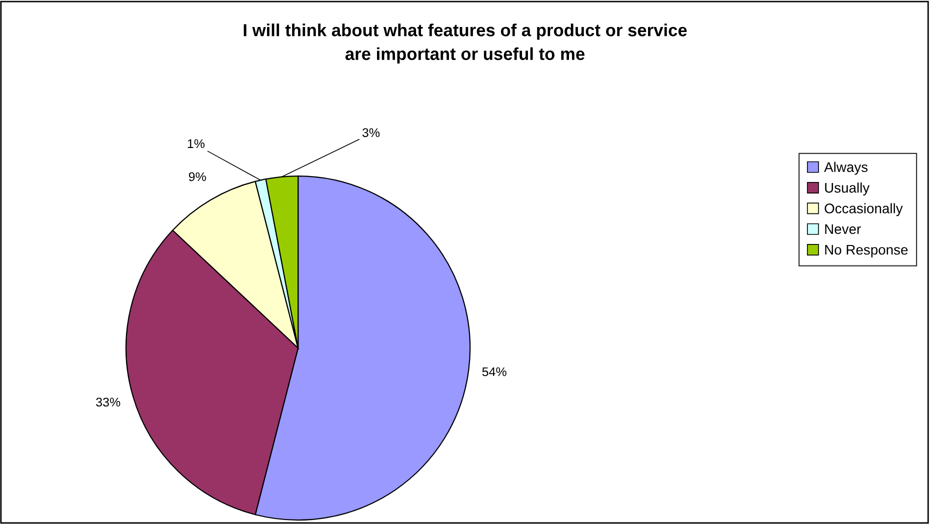 The image size is (930, 524). Describe the element at coordinates (863, 209) in the screenshot. I see `legend-label: Occasionally` at that location.